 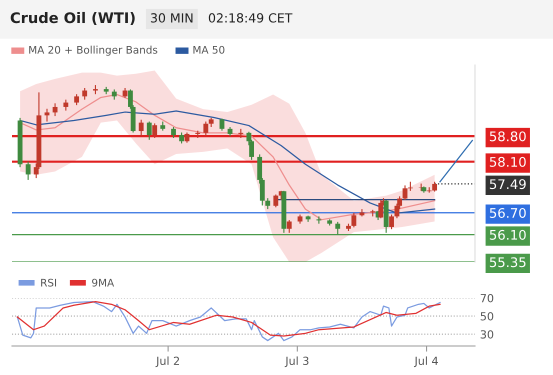 I want to click on y-tick-label: 56.10, so click(x=508, y=235).